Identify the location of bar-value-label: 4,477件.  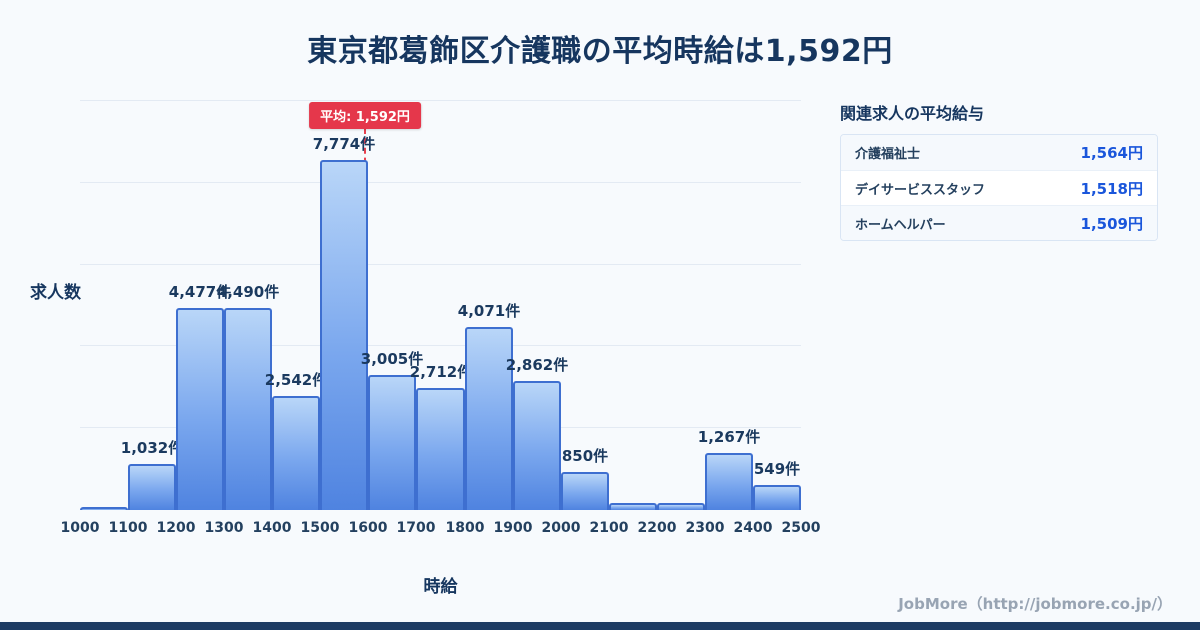
(200, 292).